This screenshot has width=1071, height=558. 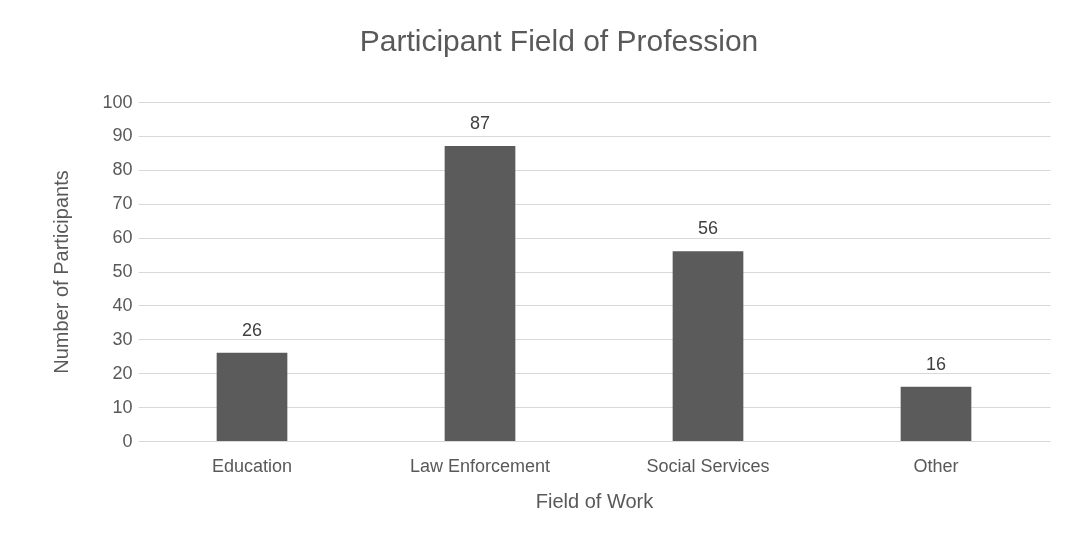 I want to click on y-tick-label: 80, so click(x=122, y=169).